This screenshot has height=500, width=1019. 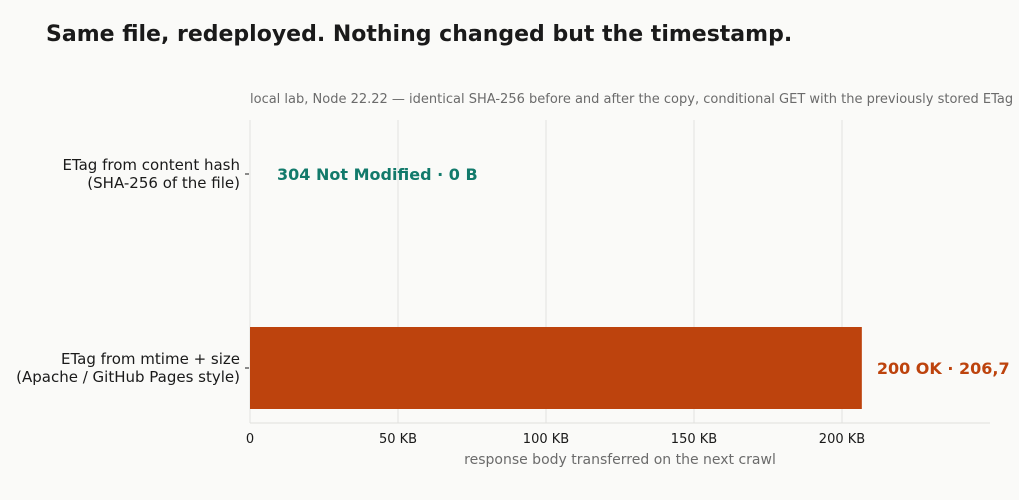 What do you see at coordinates (250, 439) in the screenshot?
I see `x-tick-label: 0` at bounding box center [250, 439].